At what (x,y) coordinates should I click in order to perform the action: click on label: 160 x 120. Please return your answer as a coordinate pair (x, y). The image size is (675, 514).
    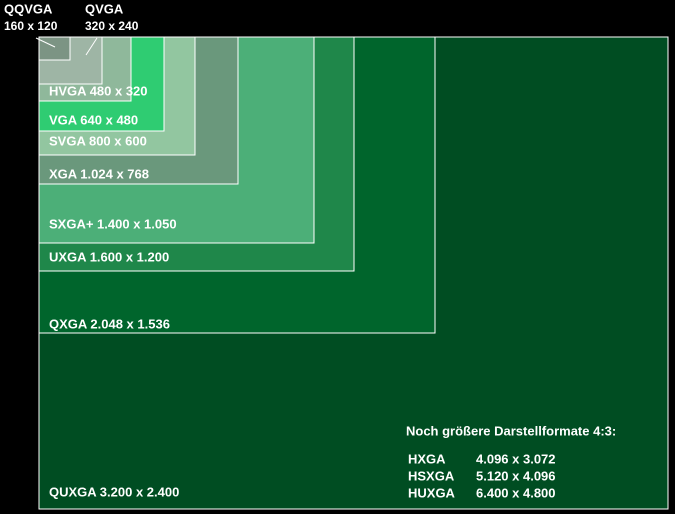
    Looking at the image, I should click on (31, 26).